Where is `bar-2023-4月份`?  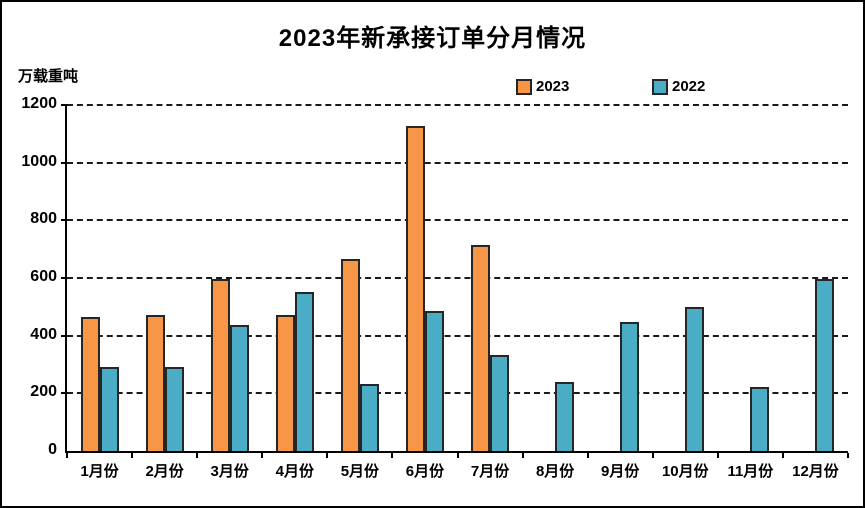
bar-2023-4月份 is located at coordinates (285, 383).